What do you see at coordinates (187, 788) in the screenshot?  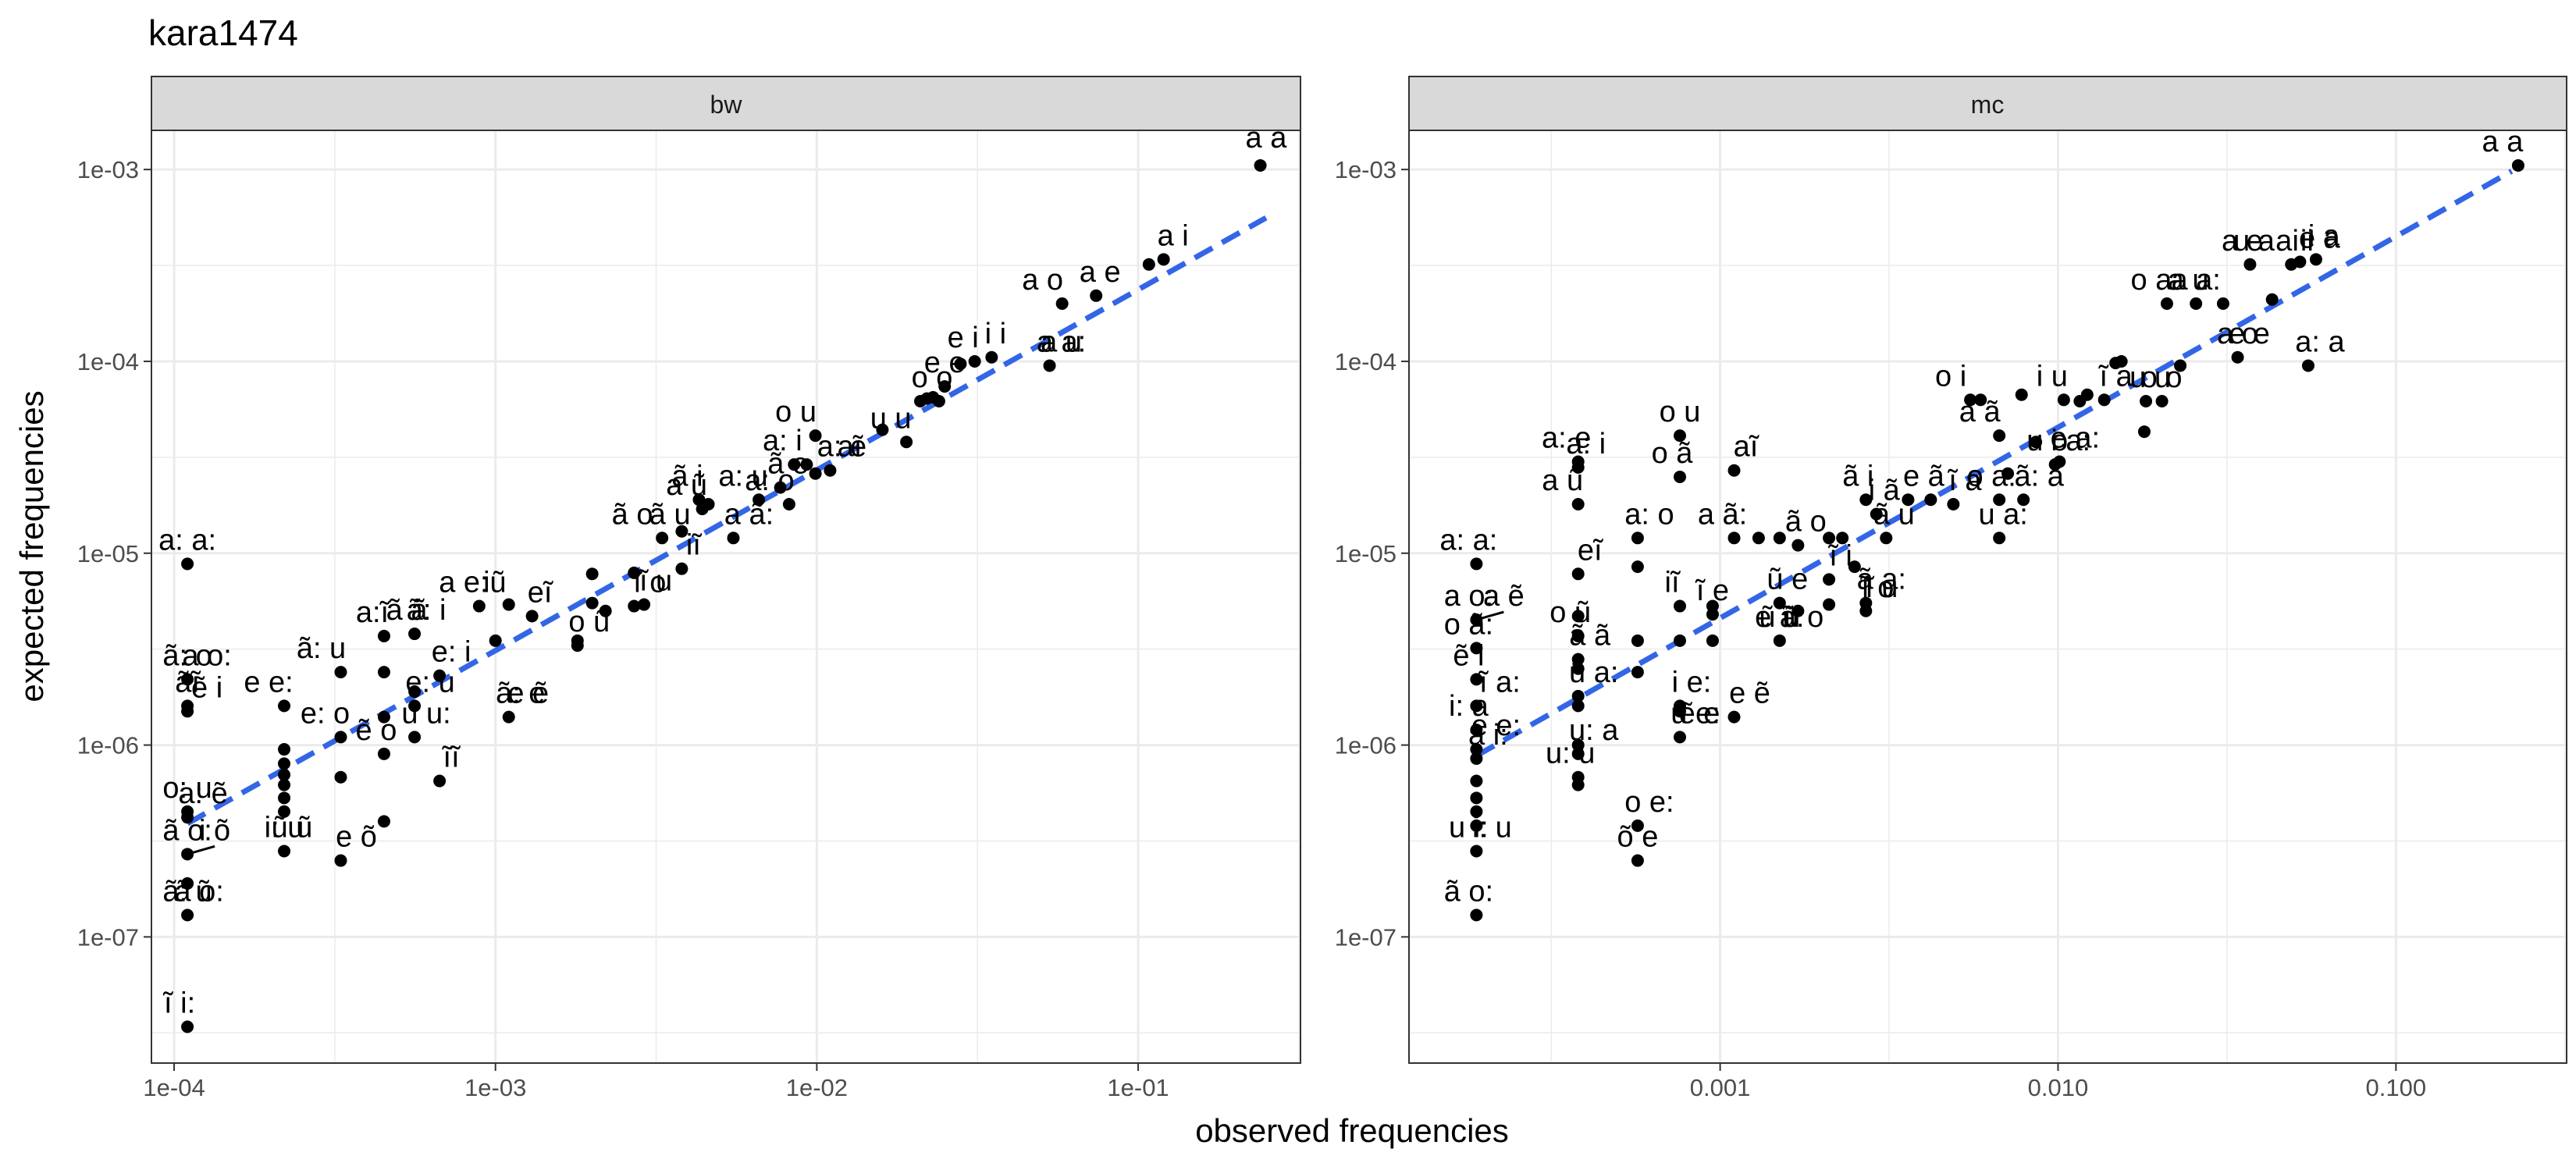 I see `point-label: o: u` at bounding box center [187, 788].